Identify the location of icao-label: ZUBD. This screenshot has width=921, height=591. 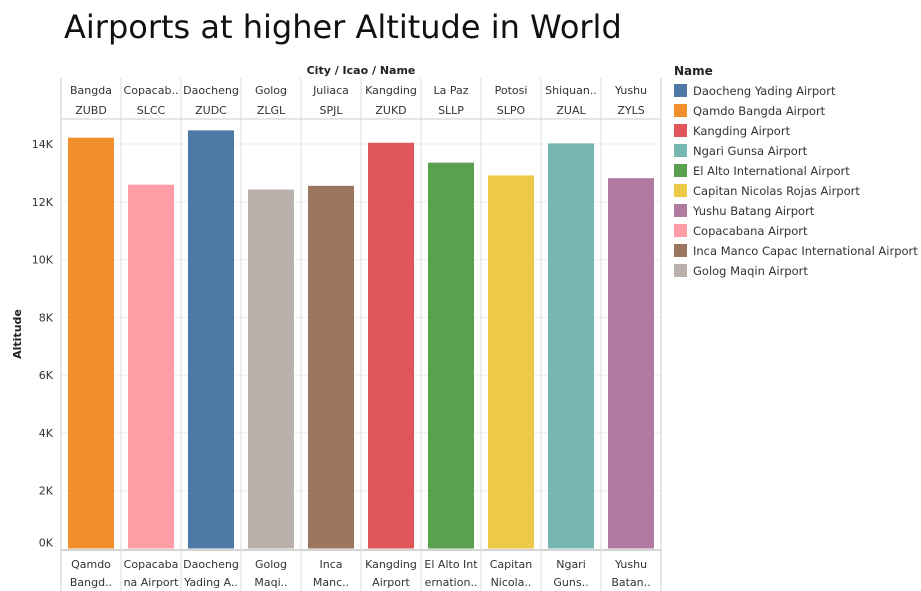
(91, 110).